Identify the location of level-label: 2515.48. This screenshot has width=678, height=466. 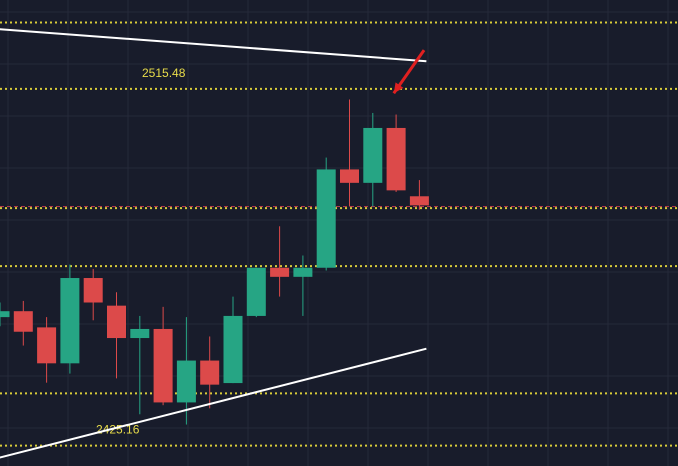
(164, 73).